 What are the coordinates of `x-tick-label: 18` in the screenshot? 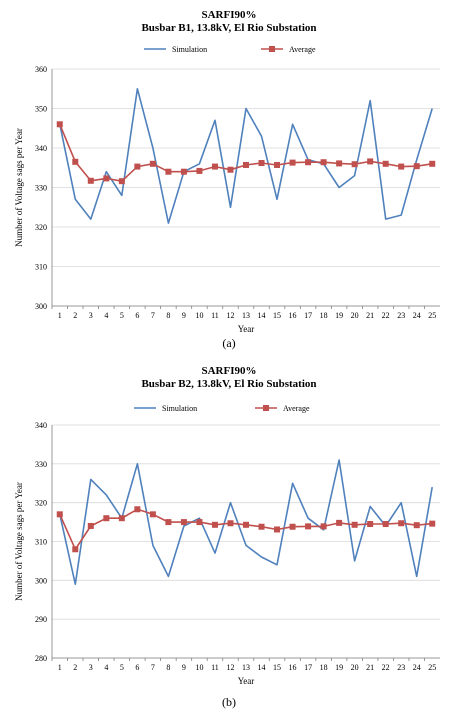 It's located at (324, 667).